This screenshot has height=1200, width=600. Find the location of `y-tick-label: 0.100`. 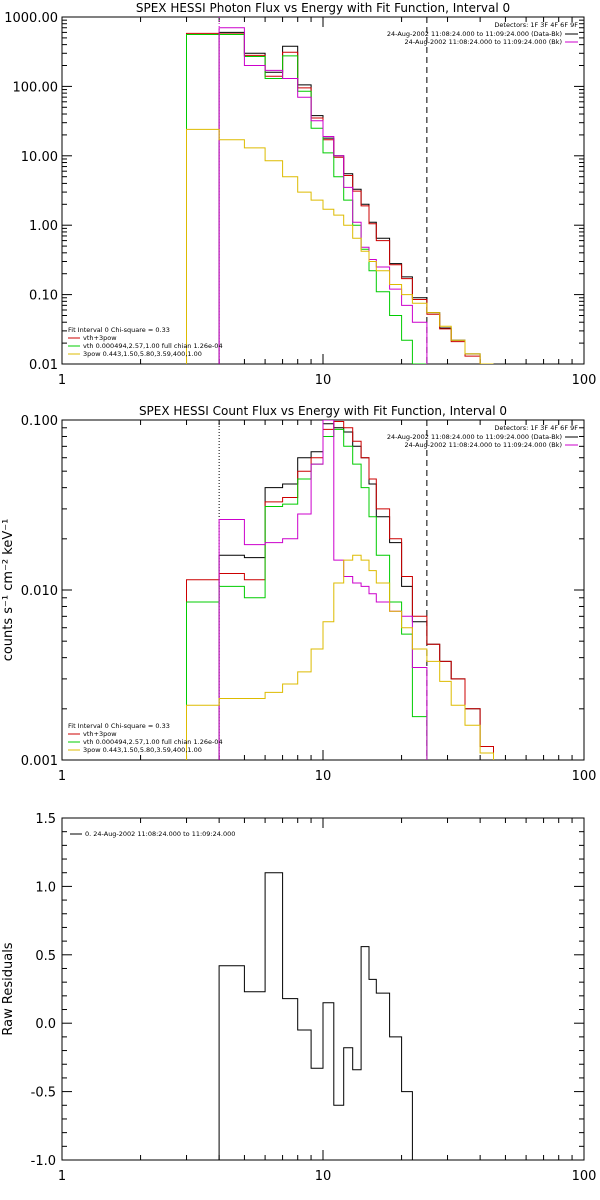

y-tick-label: 0.100 is located at coordinates (39, 421).